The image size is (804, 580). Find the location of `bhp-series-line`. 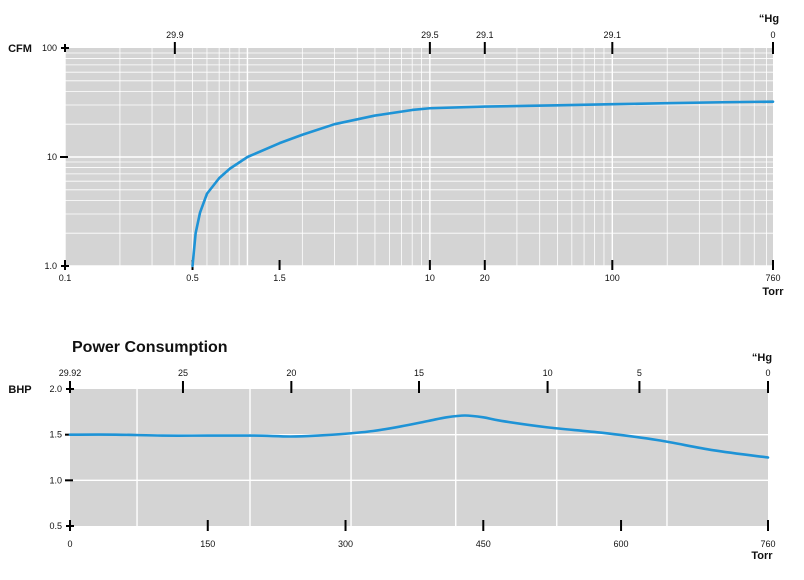

bhp-series-line is located at coordinates (419, 436).